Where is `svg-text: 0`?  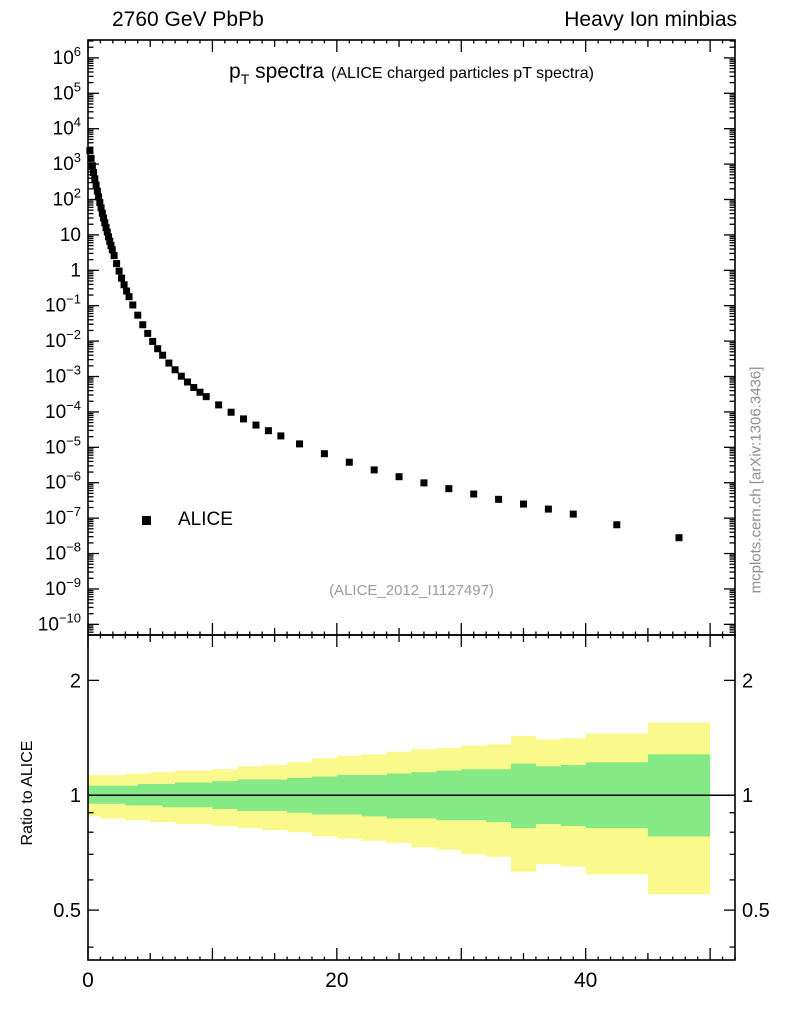
svg-text: 0 is located at coordinates (88, 980).